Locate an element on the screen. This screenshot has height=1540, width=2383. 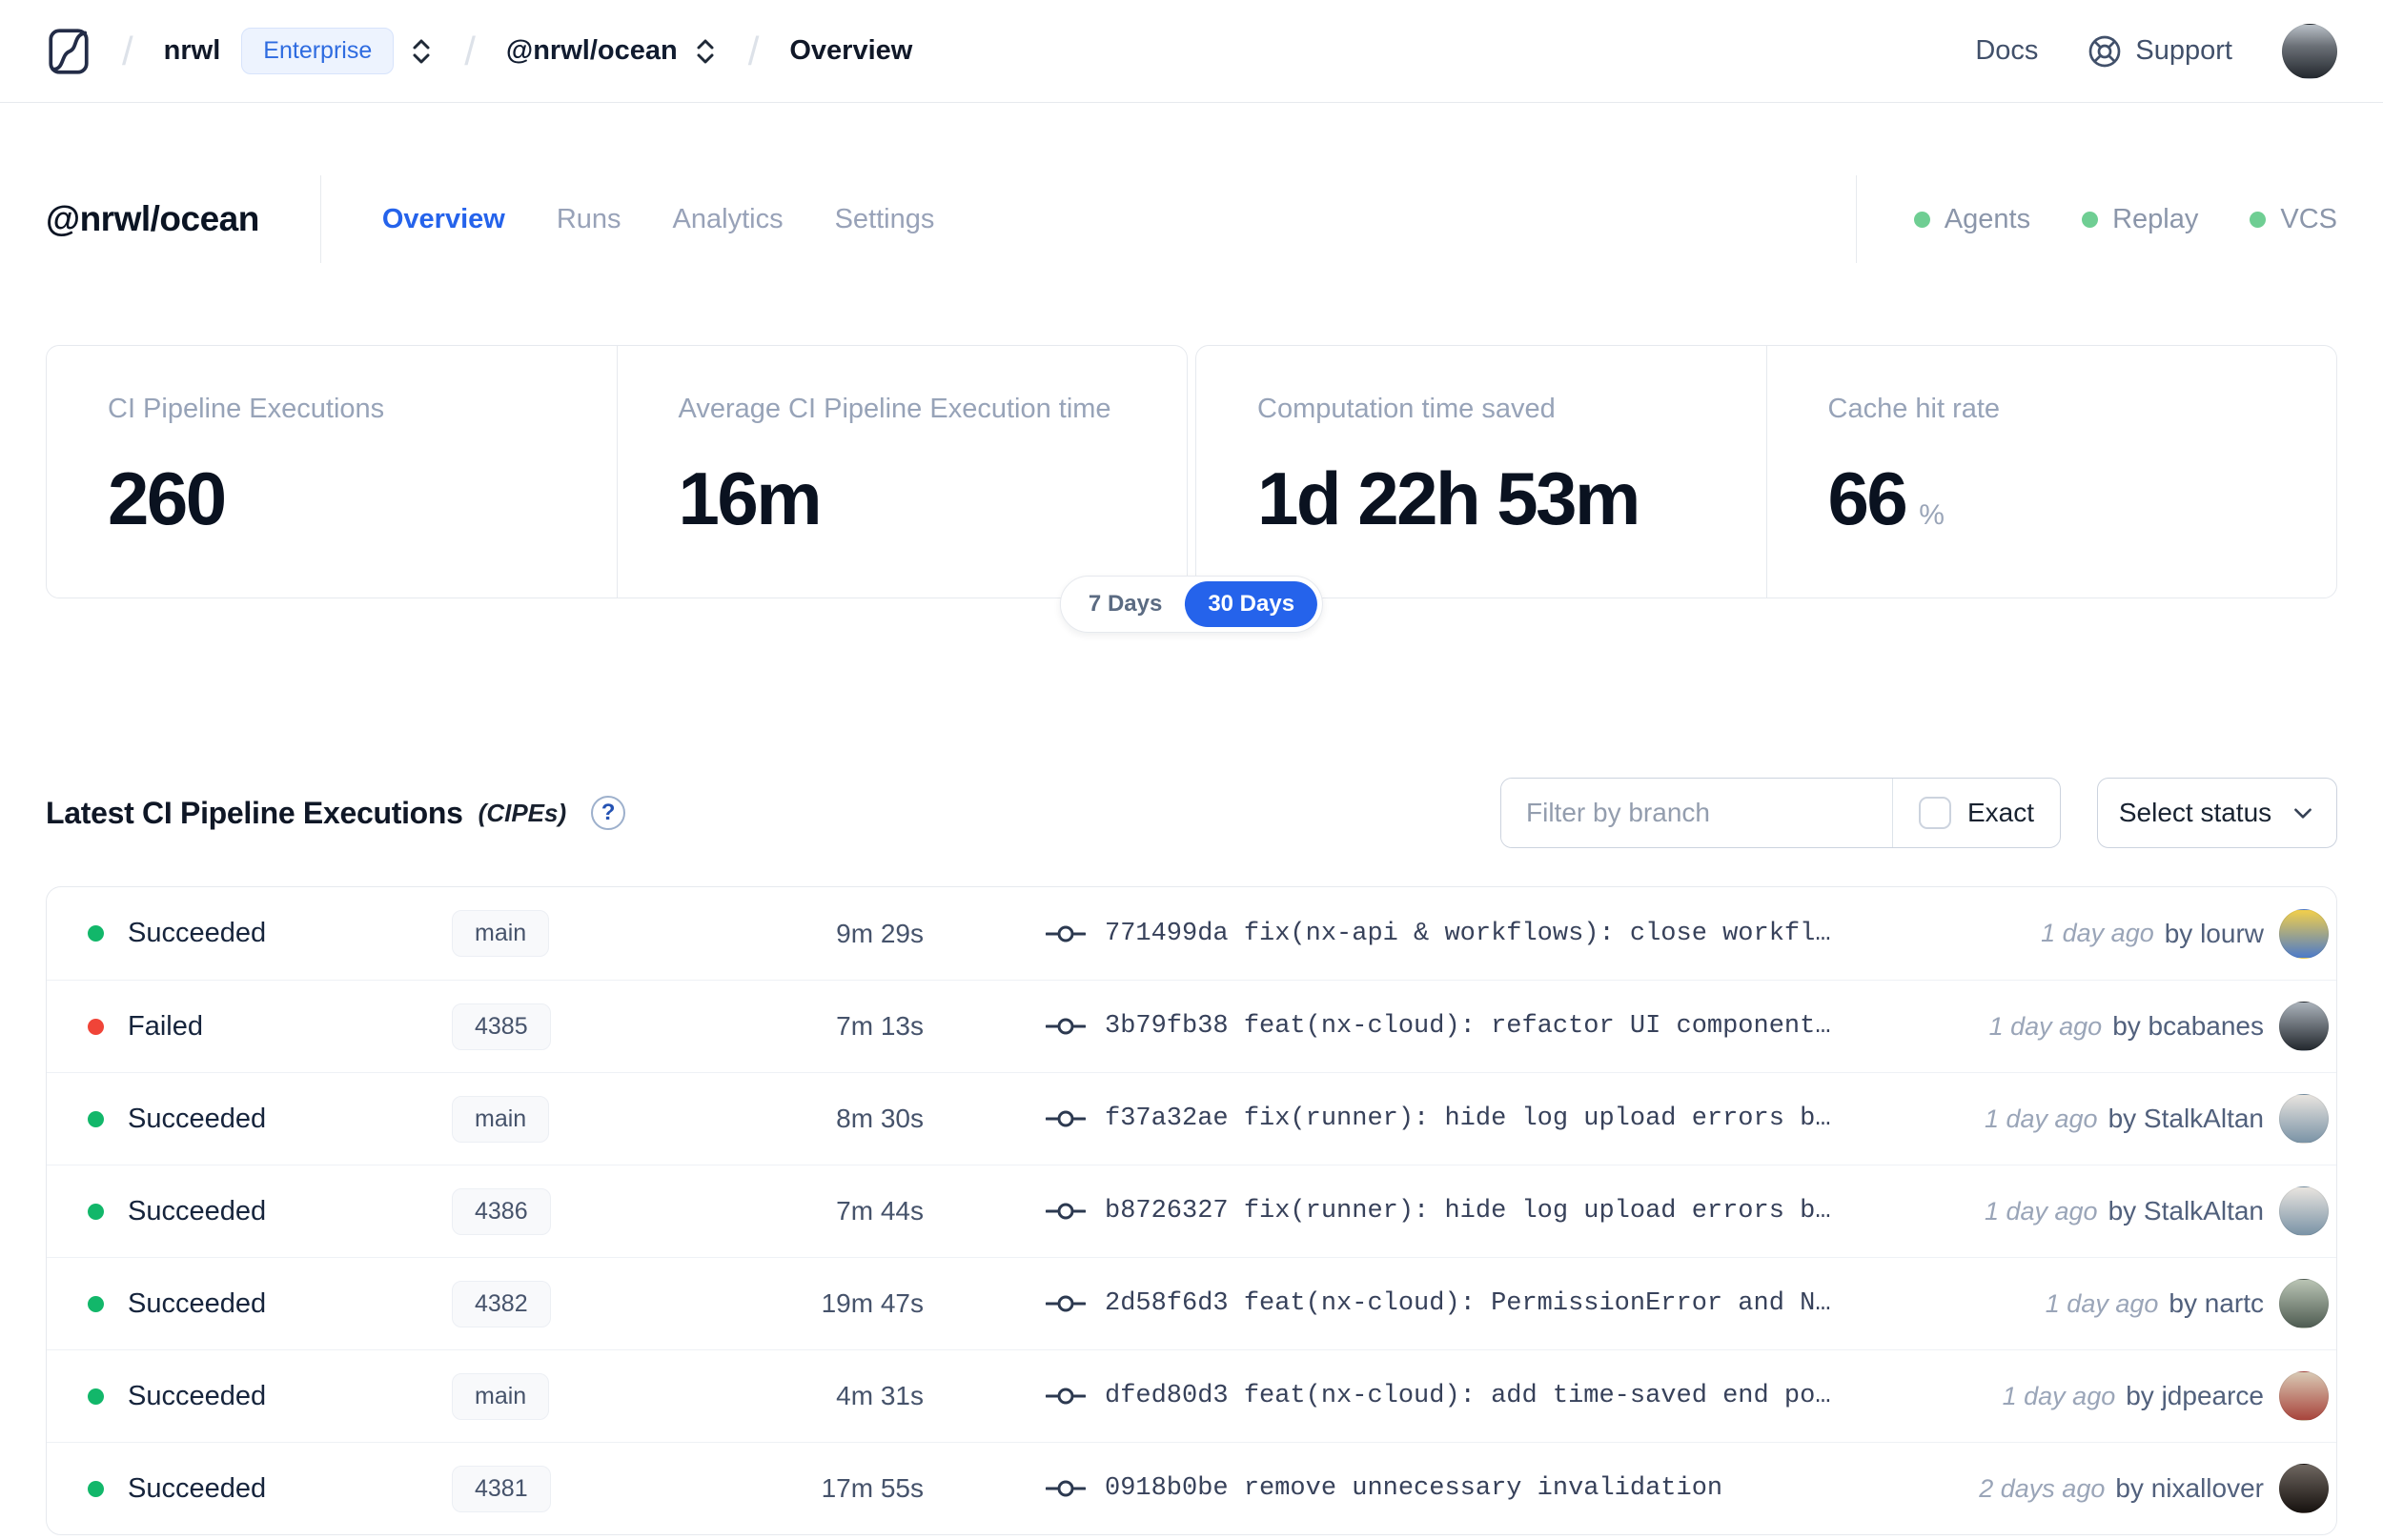
stat-value-suffix: % is located at coordinates (1932, 515).